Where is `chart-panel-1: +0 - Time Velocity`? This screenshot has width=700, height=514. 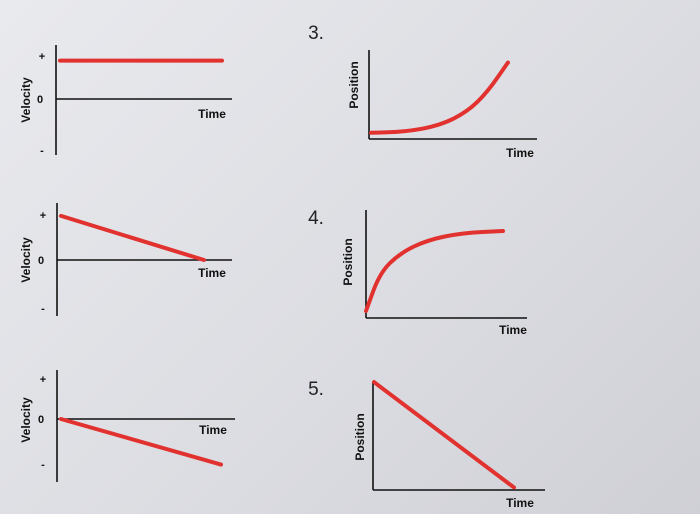
chart-panel-1: +0 - Time Velocity is located at coordinates (125, 101).